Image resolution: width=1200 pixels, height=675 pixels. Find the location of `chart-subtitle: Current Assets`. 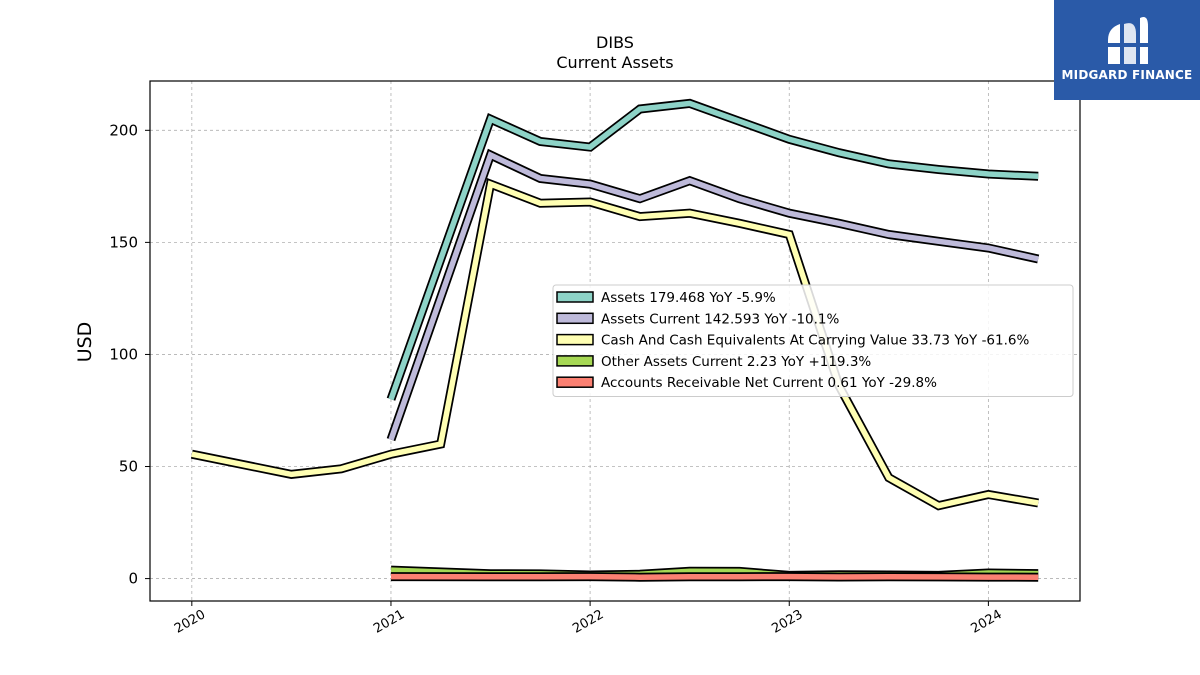

chart-subtitle: Current Assets is located at coordinates (614, 62).